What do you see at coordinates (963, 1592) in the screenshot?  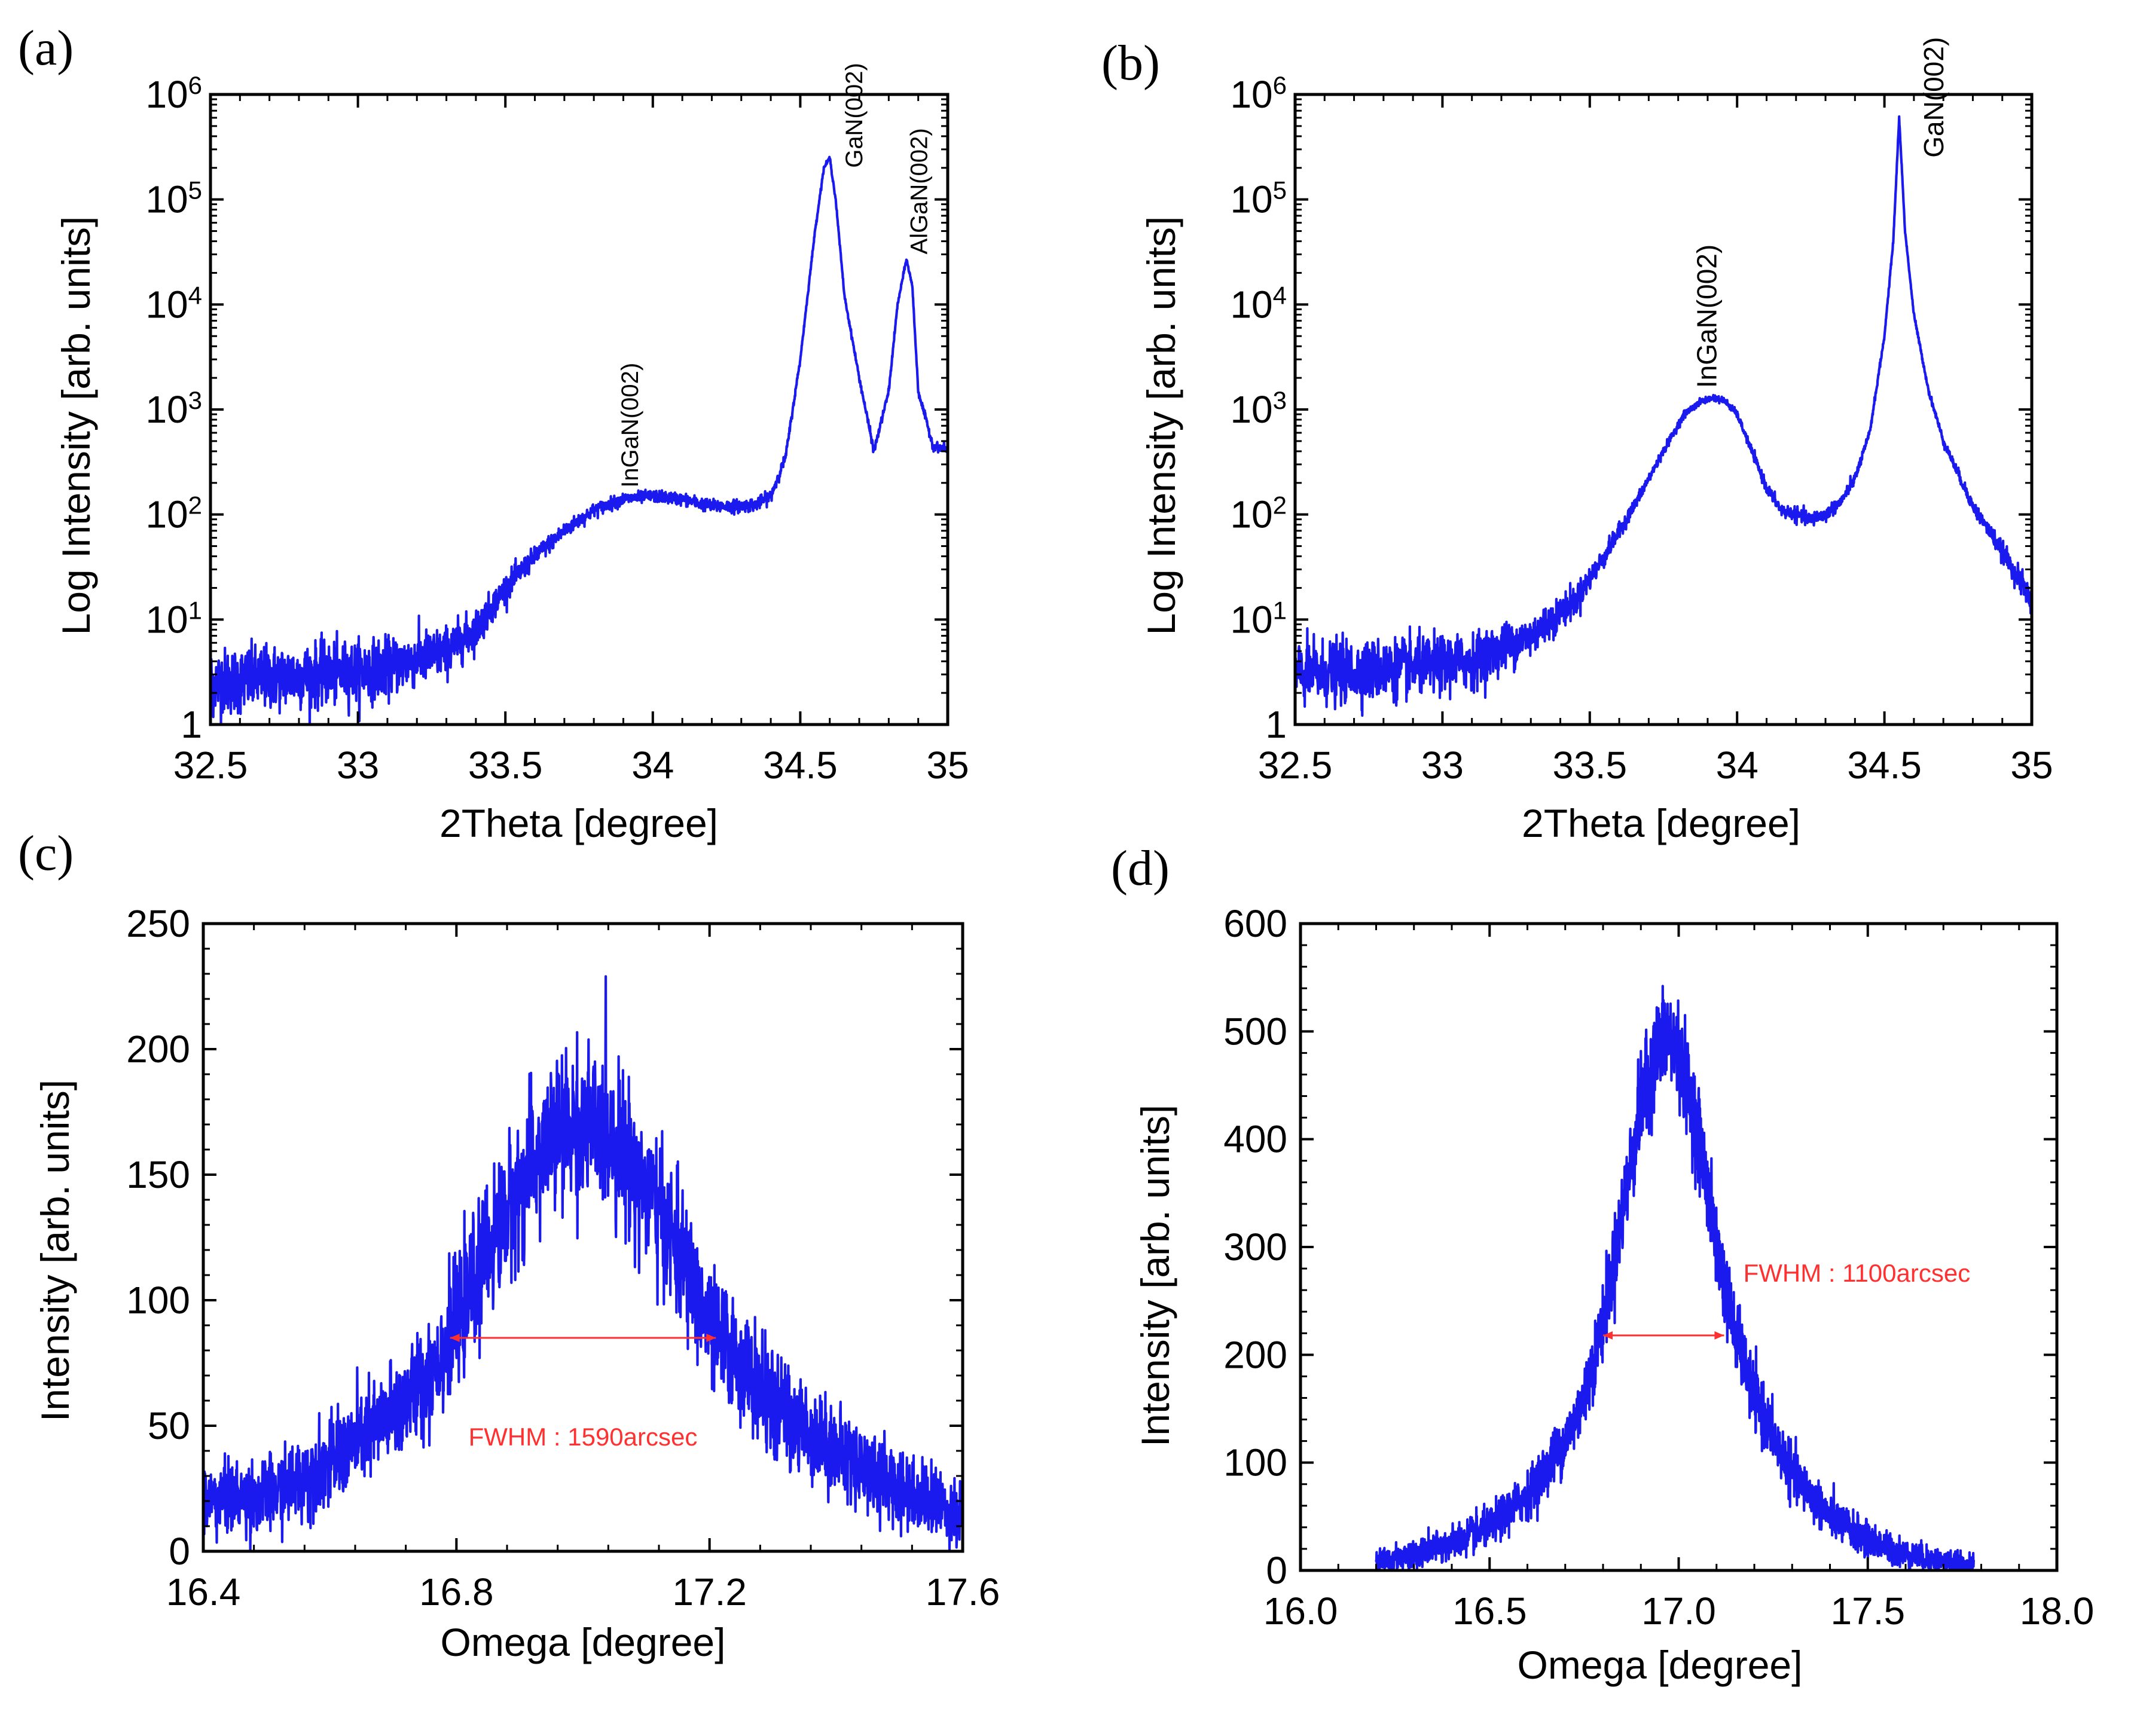 I see `x-tick-label-c: 17.6` at bounding box center [963, 1592].